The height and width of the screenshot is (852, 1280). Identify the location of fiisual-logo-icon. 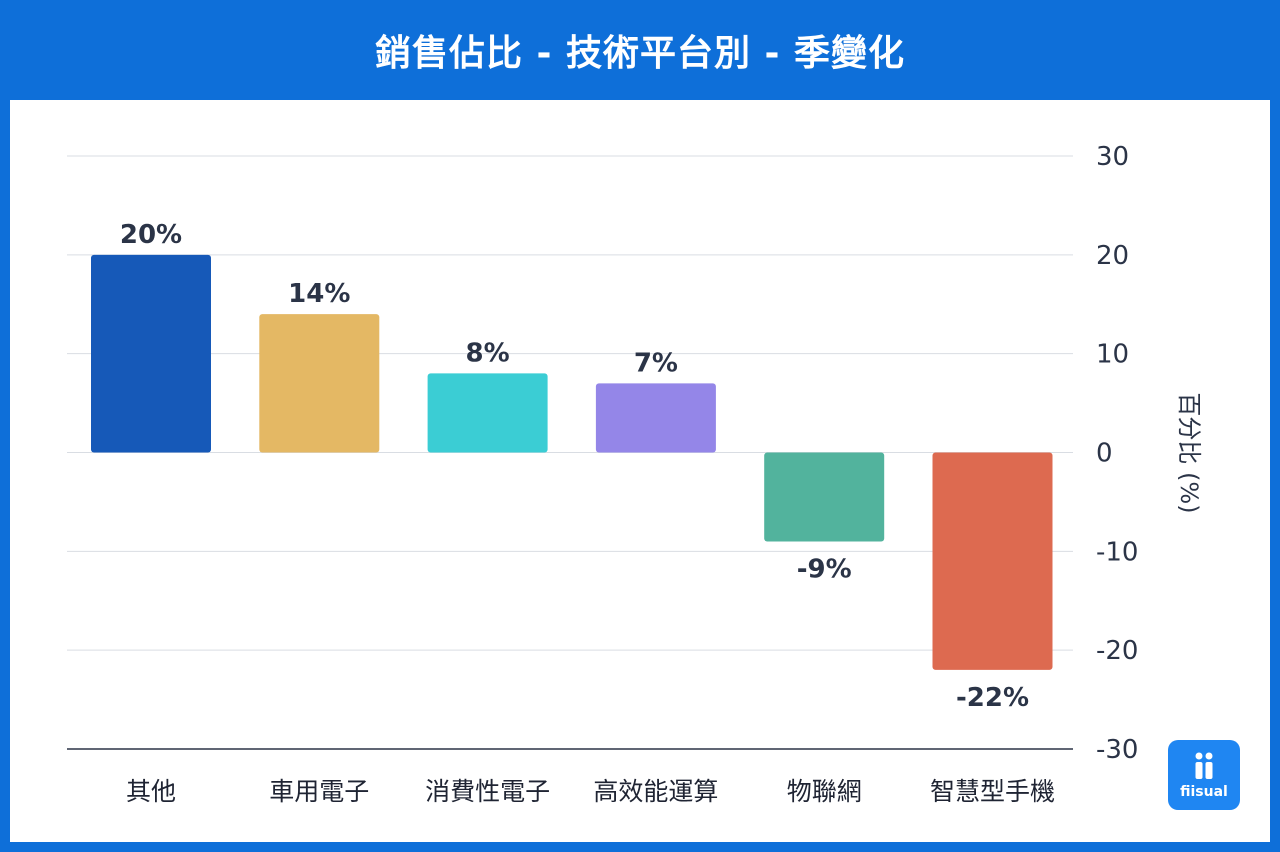
(1204, 765).